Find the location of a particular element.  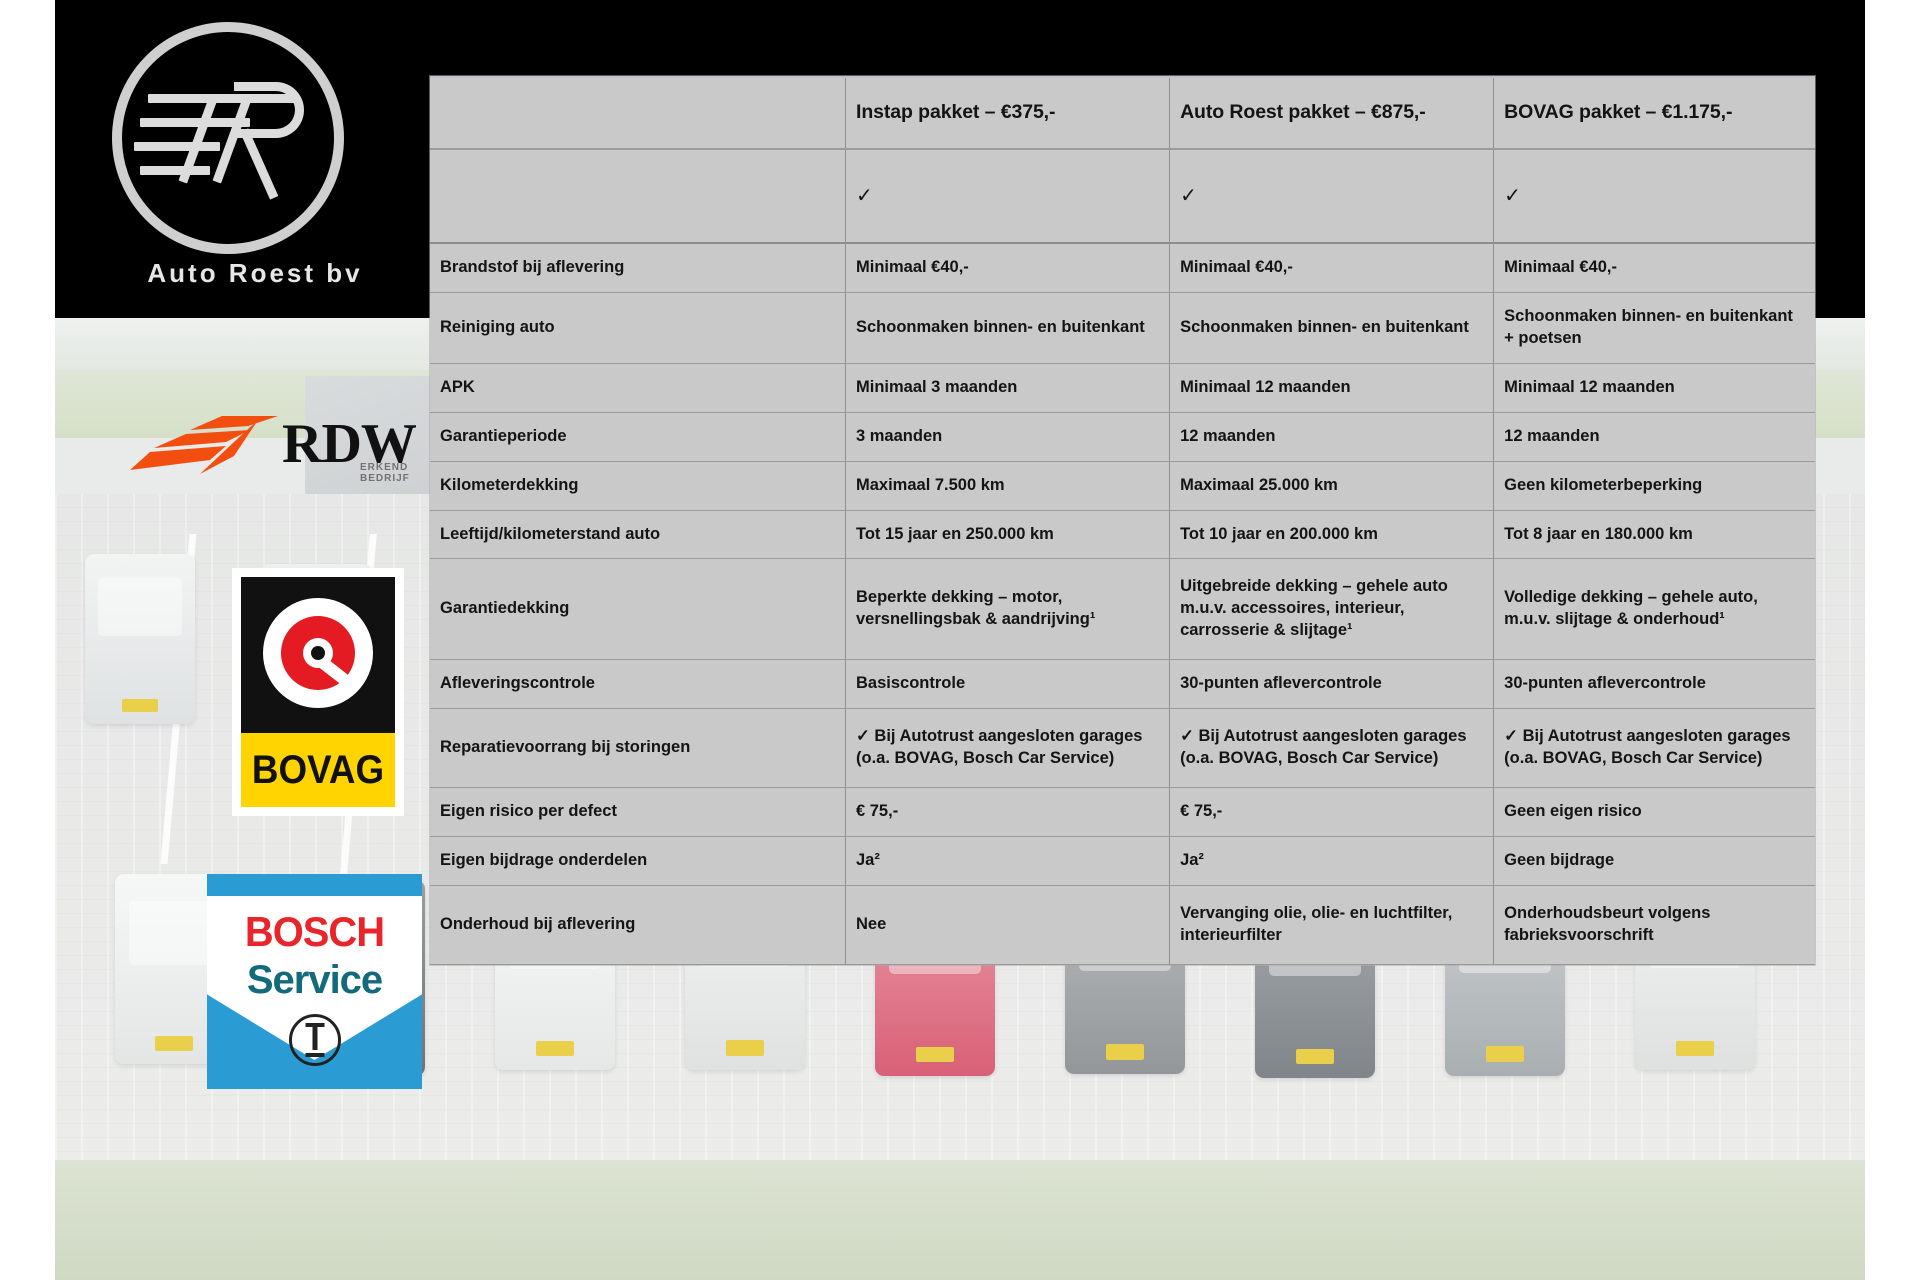

row-value-cell: Tot 8 jaar en 180.000 km is located at coordinates (1654, 535).